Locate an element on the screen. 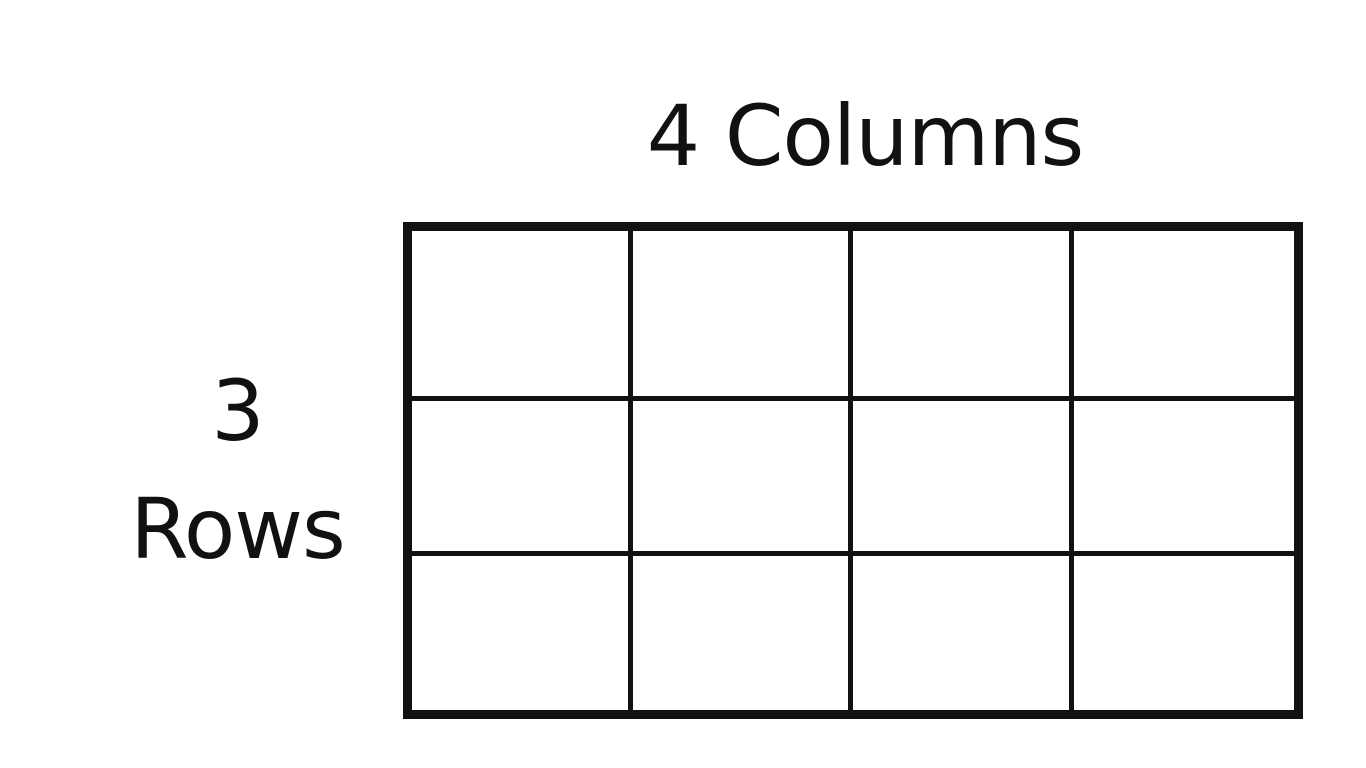 Image resolution: width=1366 pixels, height=768 pixels. grid-cell-r3-c2 is located at coordinates (742, 633).